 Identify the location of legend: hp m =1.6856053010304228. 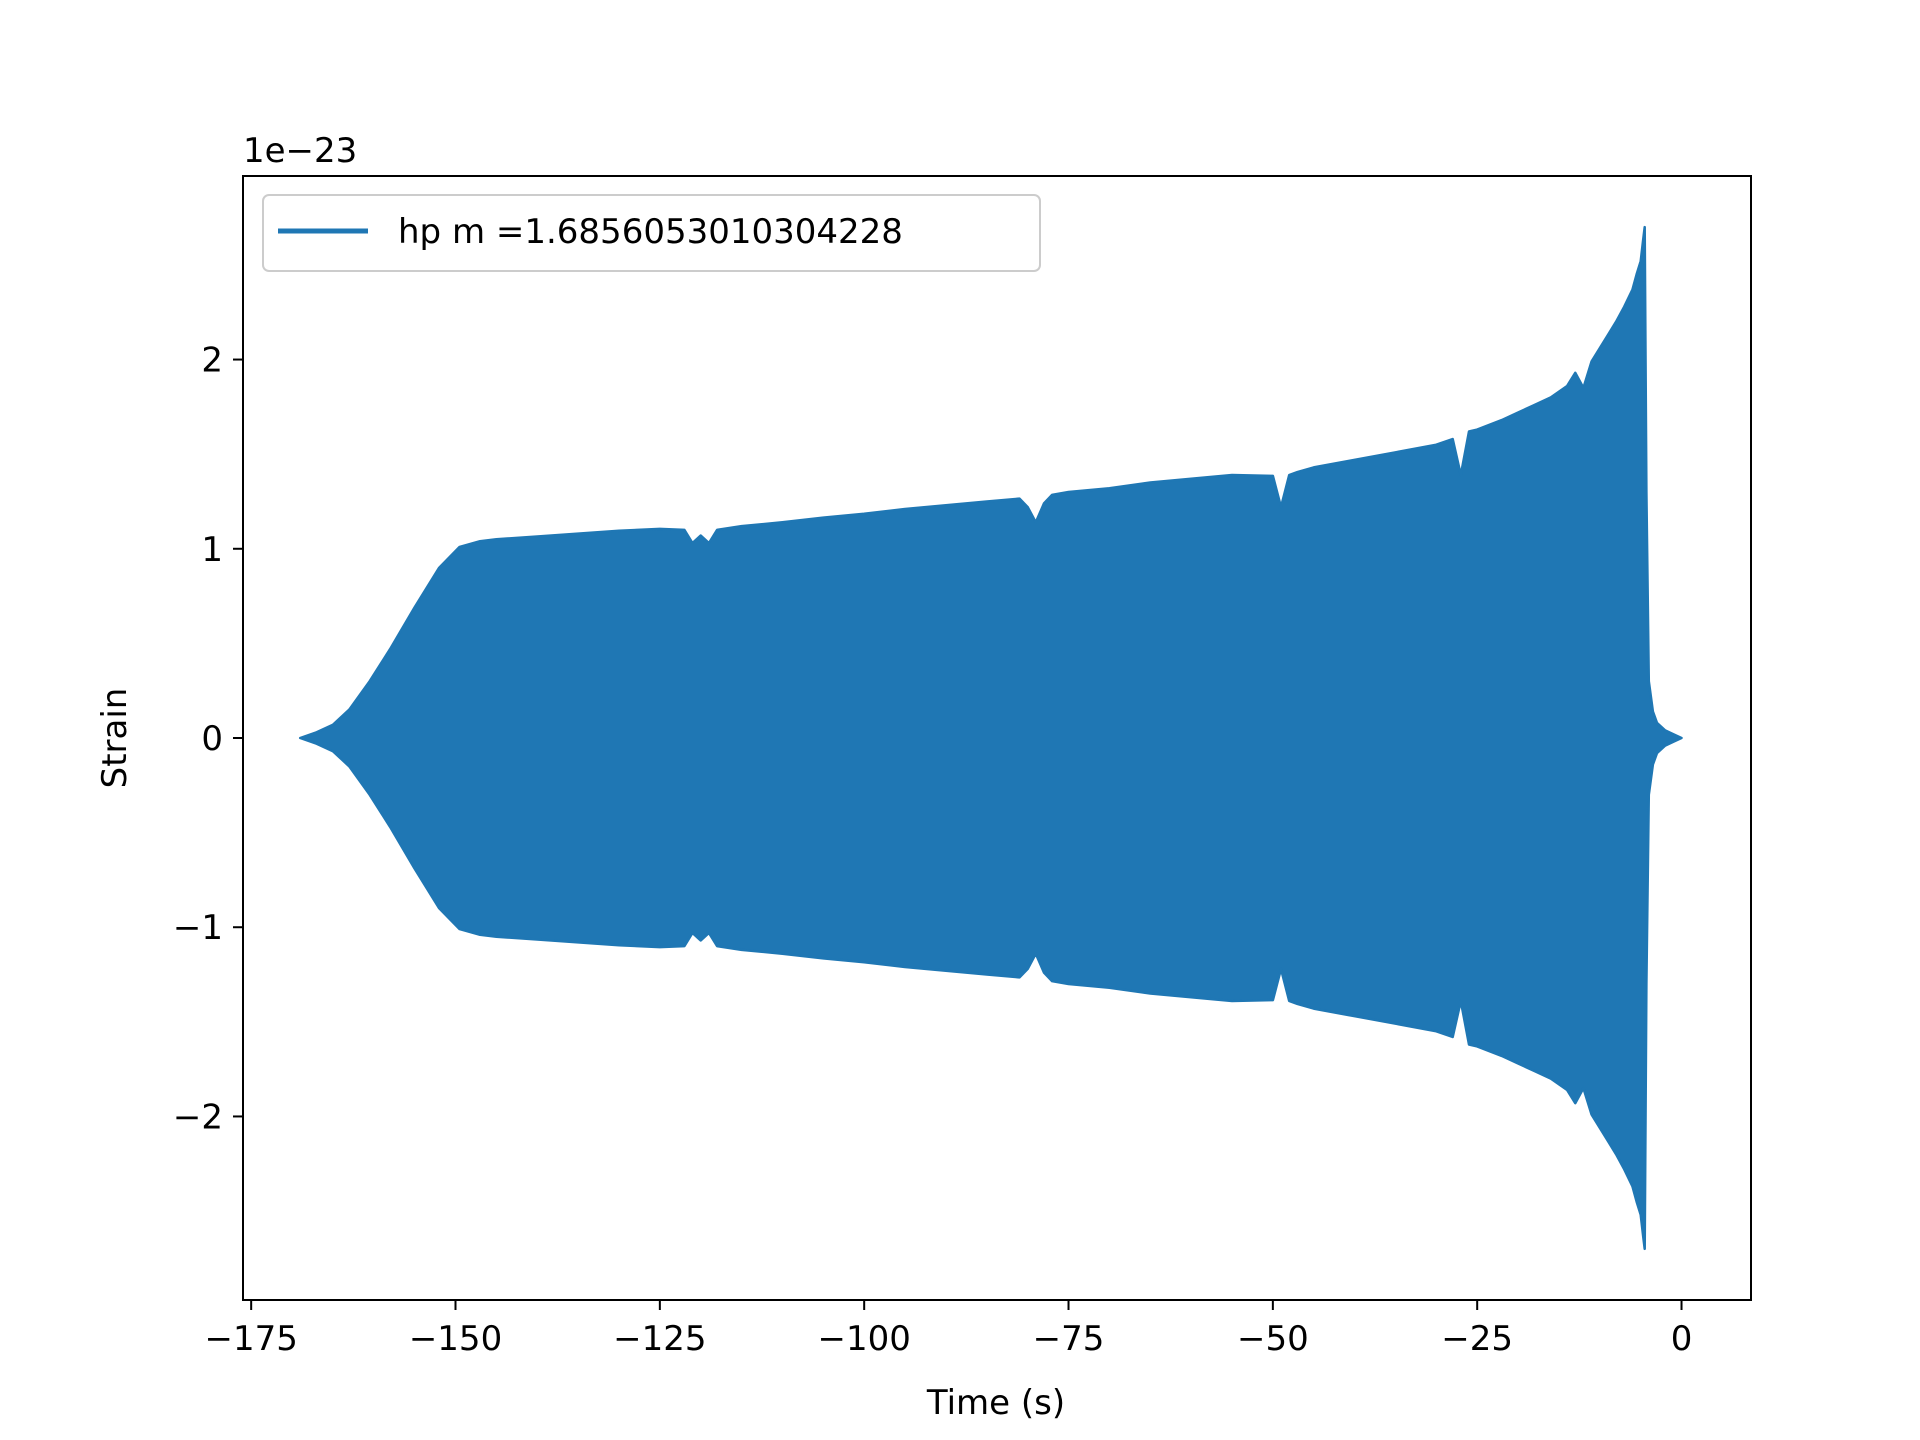
(651, 233).